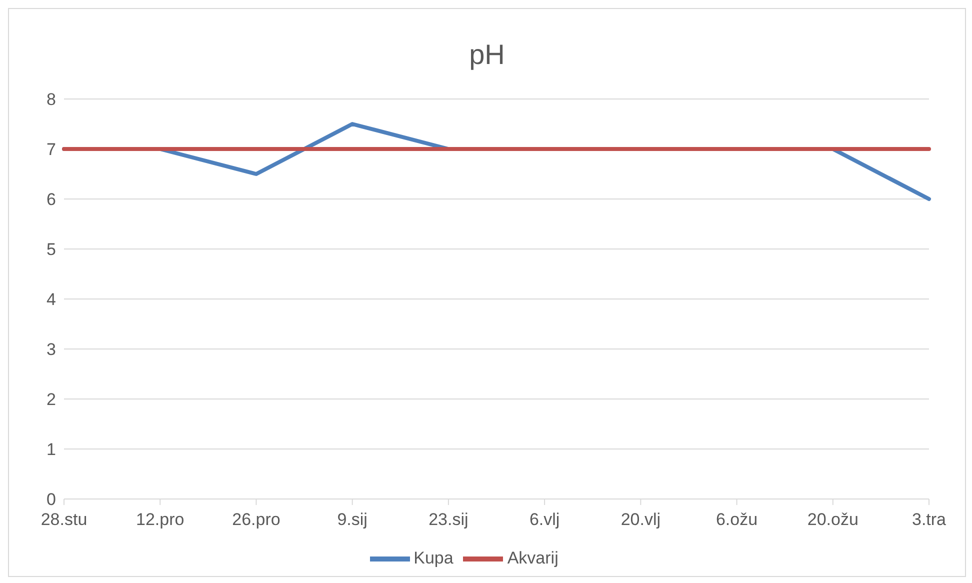 Image resolution: width=972 pixels, height=583 pixels. Describe the element at coordinates (51, 300) in the screenshot. I see `y-tick-label: 4` at that location.